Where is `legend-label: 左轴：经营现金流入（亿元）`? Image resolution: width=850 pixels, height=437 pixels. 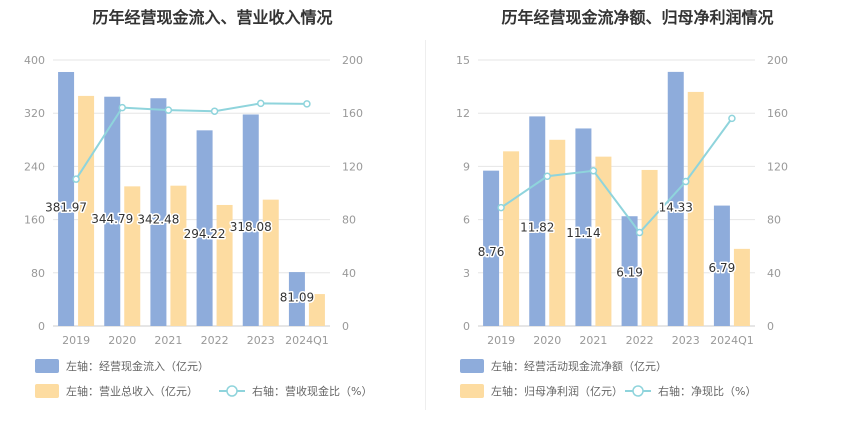 legend-label: 左轴：经营现金流入（亿元） is located at coordinates (137, 366).